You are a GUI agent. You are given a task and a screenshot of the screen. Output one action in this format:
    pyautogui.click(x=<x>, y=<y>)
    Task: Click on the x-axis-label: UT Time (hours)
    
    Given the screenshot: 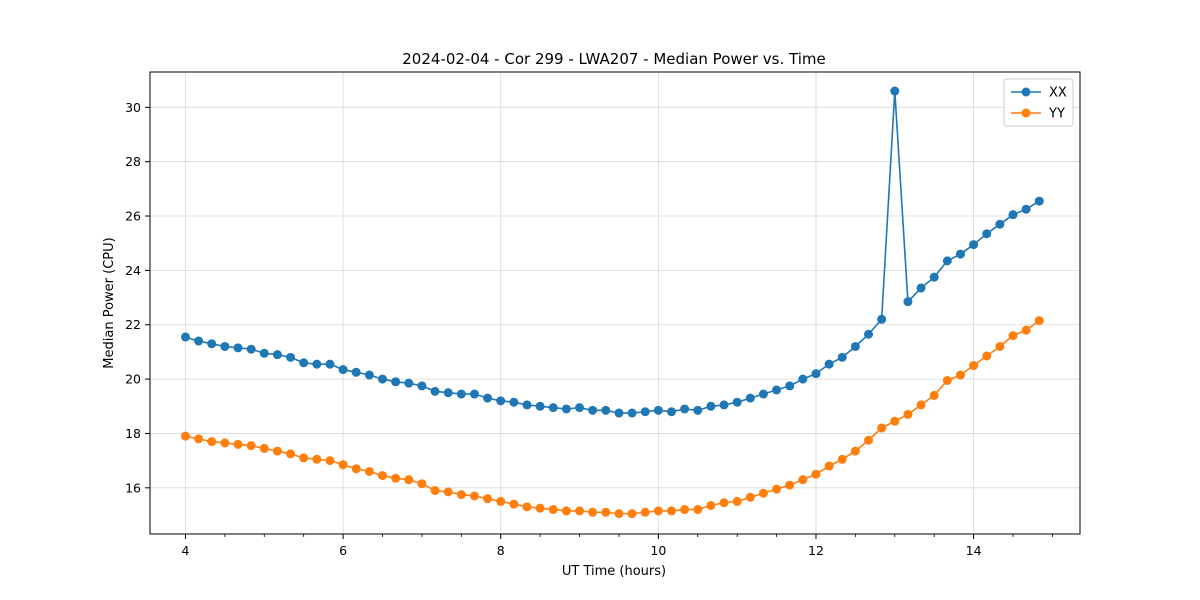 What is the action you would take?
    pyautogui.click(x=614, y=571)
    